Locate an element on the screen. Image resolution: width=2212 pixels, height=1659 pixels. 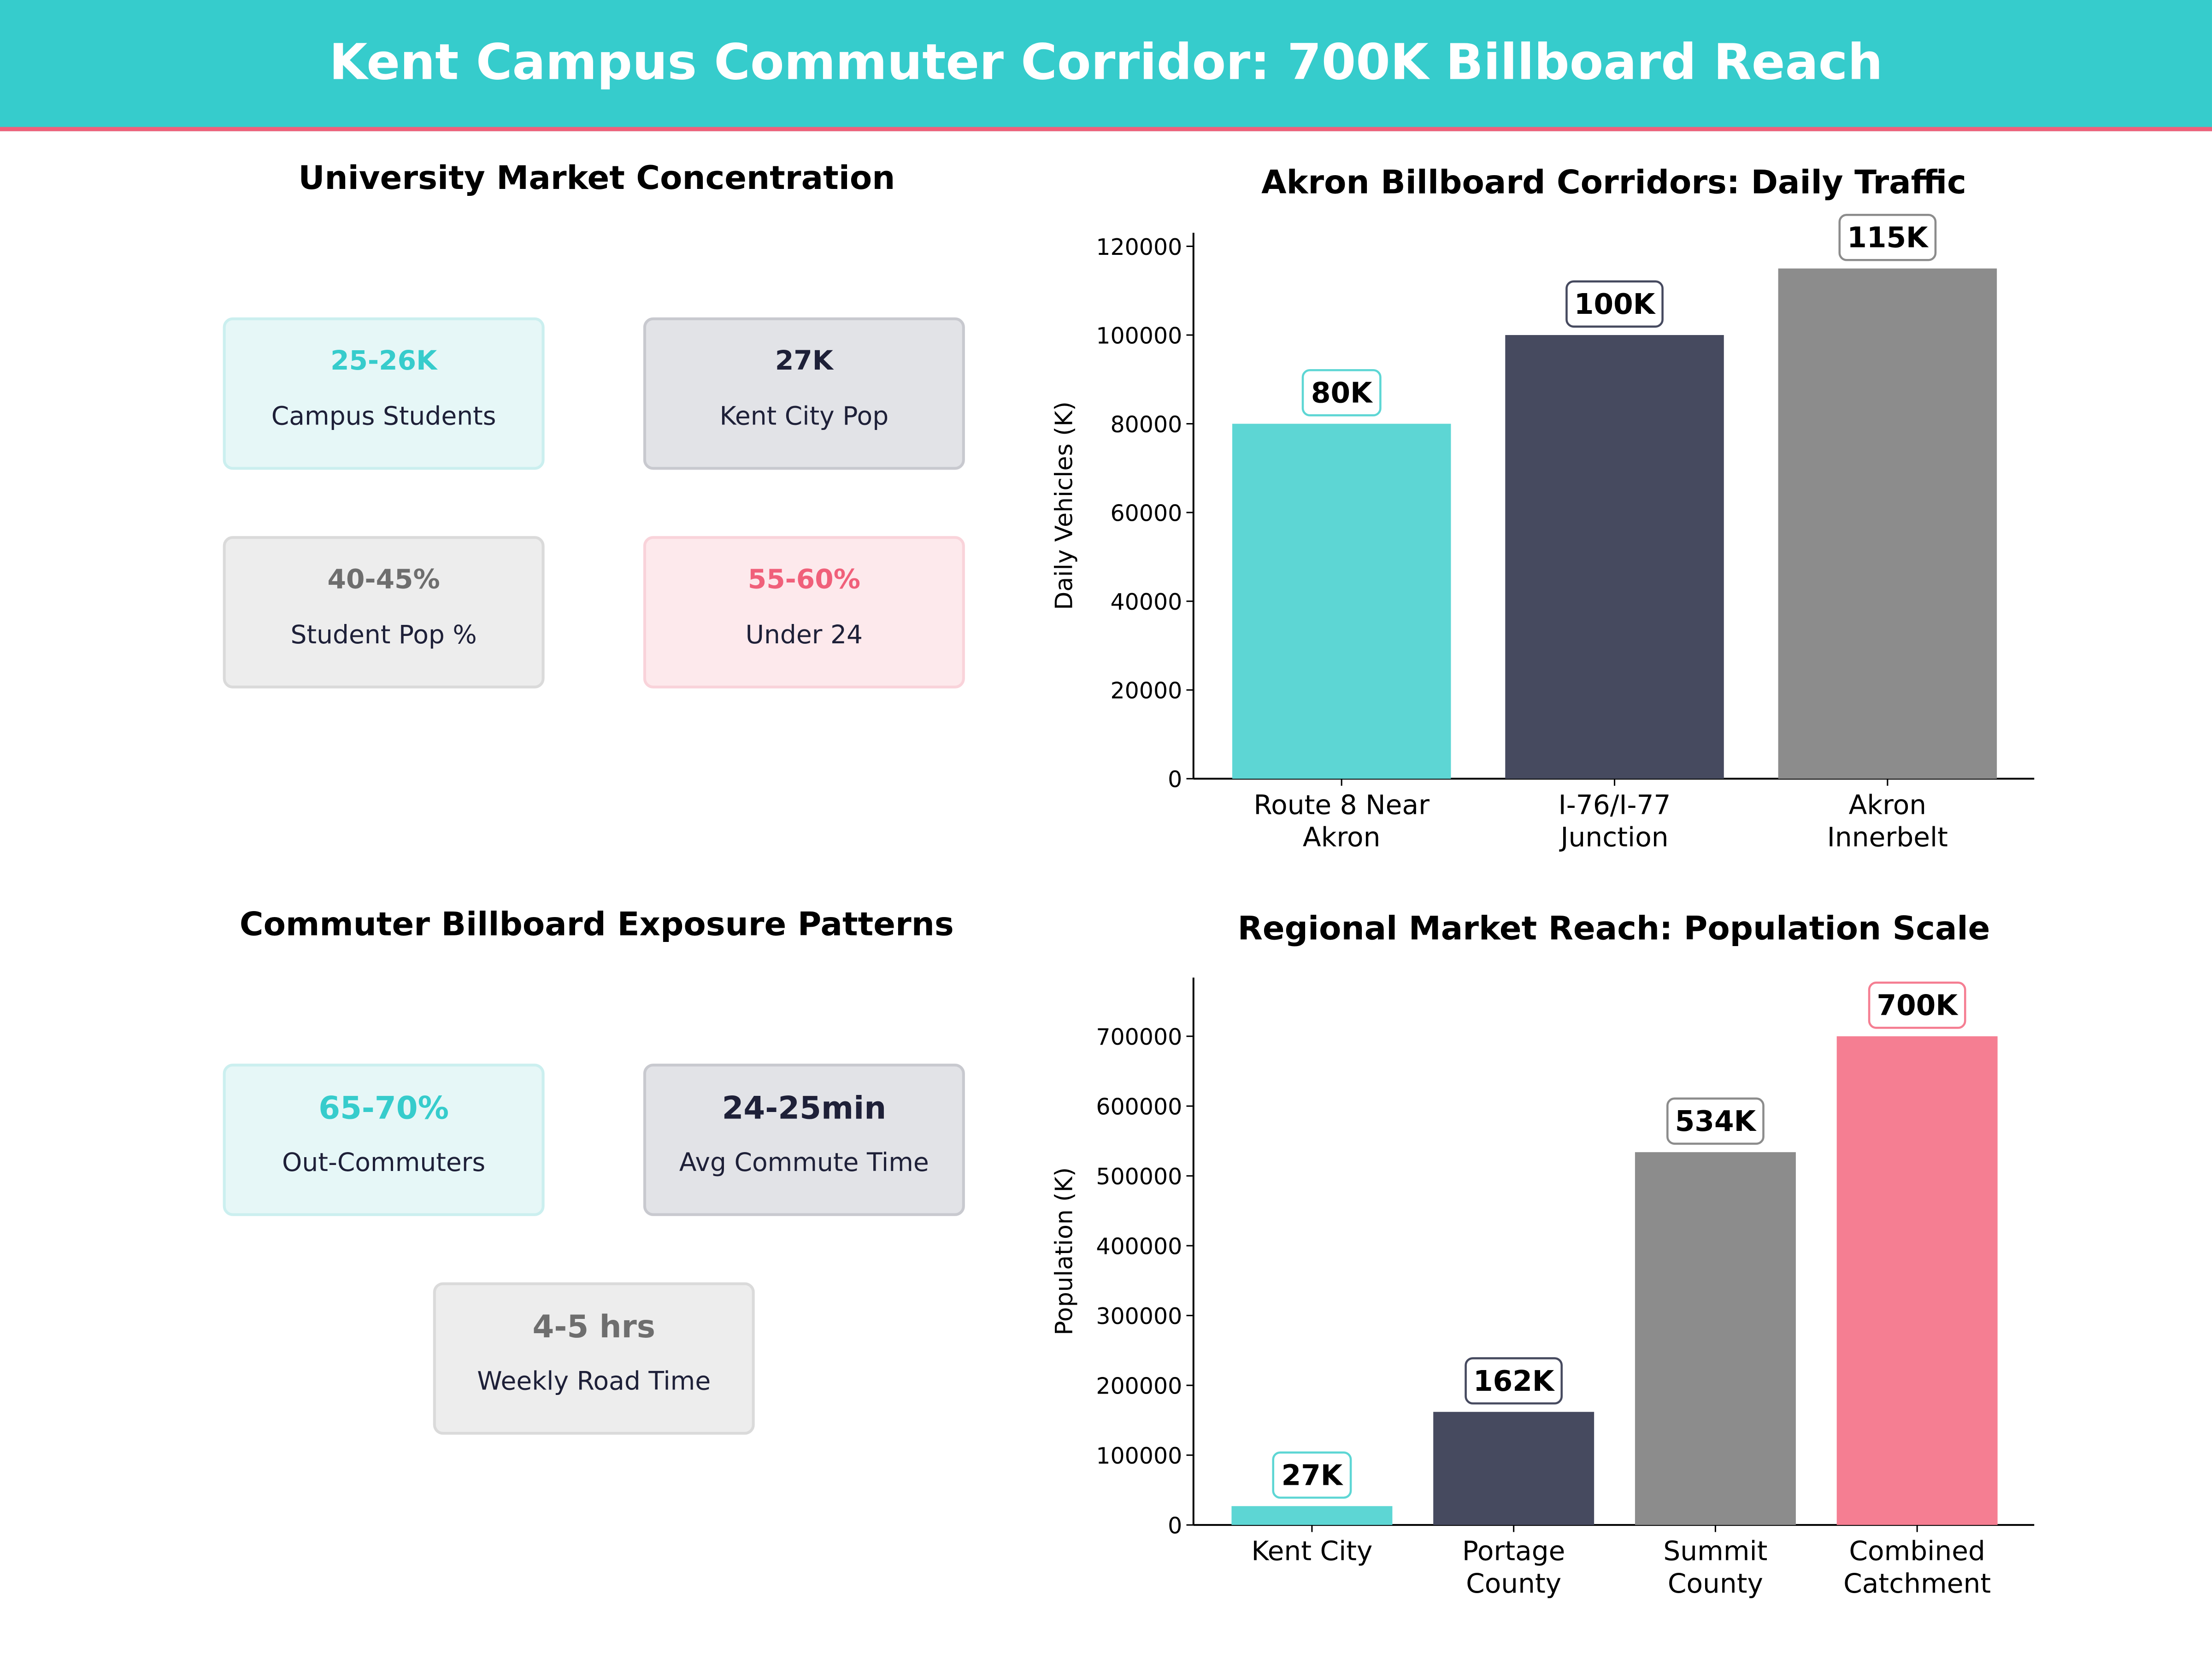
data-label: 100K is located at coordinates (1615, 304).